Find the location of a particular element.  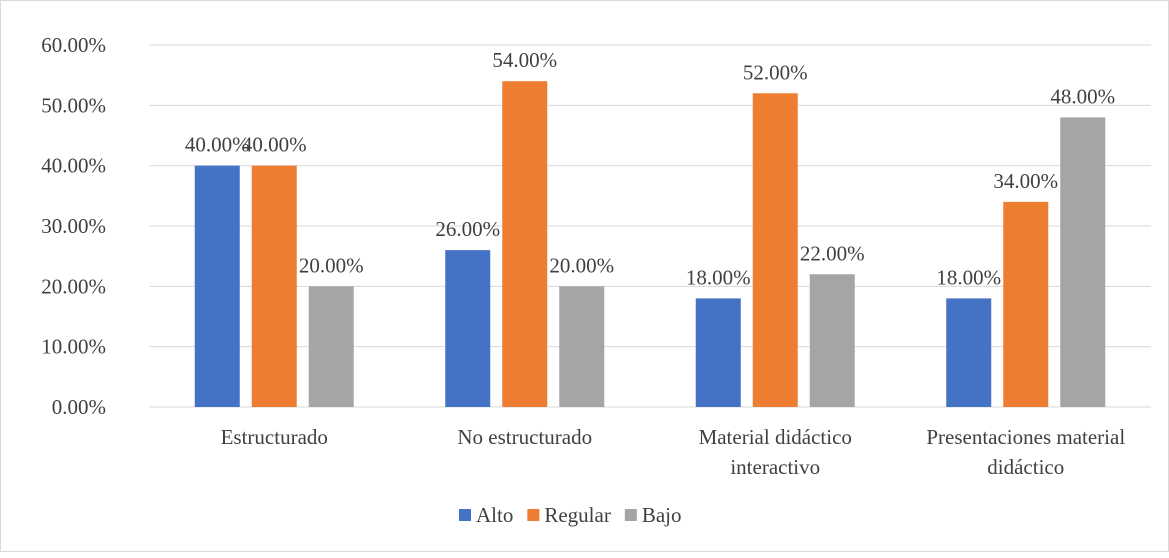

legend-swatch-bajo is located at coordinates (630, 515).